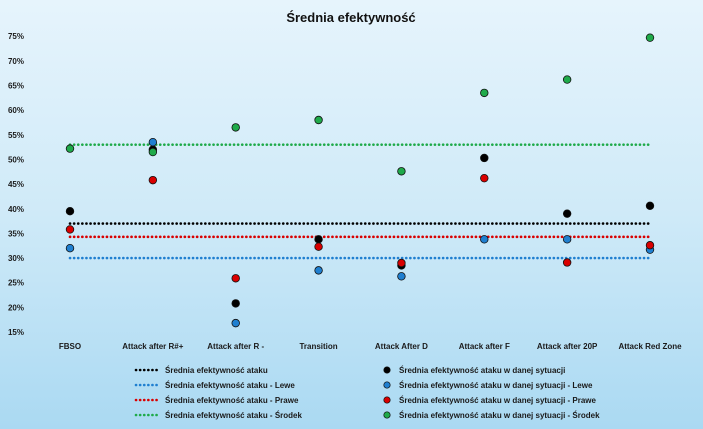 The image size is (703, 429). What do you see at coordinates (233, 415) in the screenshot?
I see `legend-label: Średnia efektywność ataku - Środek` at bounding box center [233, 415].